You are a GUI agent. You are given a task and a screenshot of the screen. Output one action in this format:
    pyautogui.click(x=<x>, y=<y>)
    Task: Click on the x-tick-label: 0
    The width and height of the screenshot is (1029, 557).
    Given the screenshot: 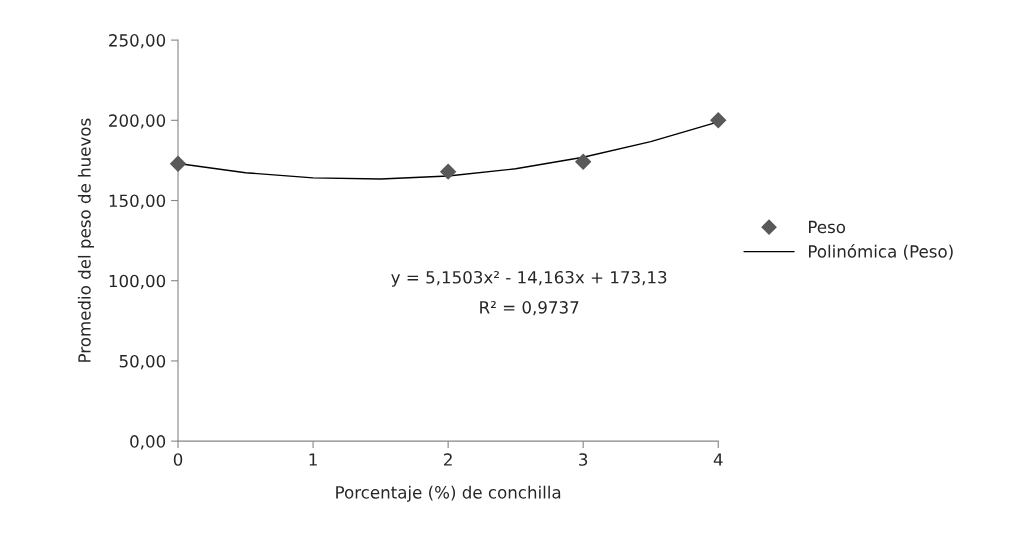 What is the action you would take?
    pyautogui.click(x=178, y=459)
    